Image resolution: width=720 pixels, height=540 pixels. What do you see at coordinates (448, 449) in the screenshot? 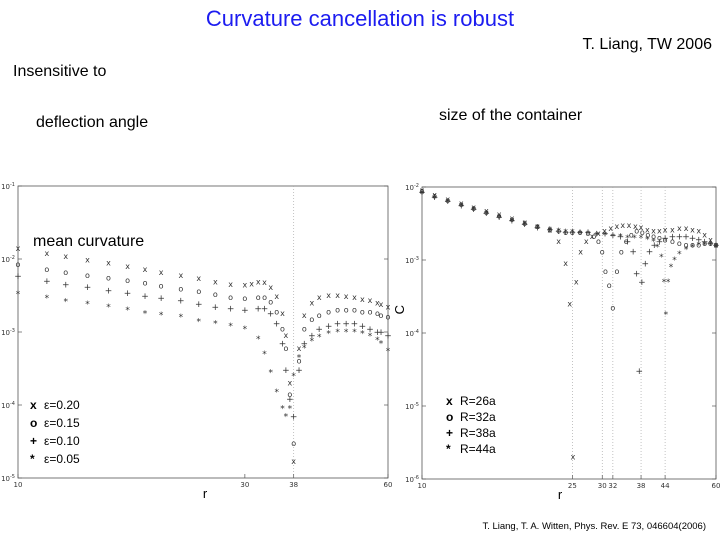
I see `legend-marker: *` at bounding box center [448, 449].